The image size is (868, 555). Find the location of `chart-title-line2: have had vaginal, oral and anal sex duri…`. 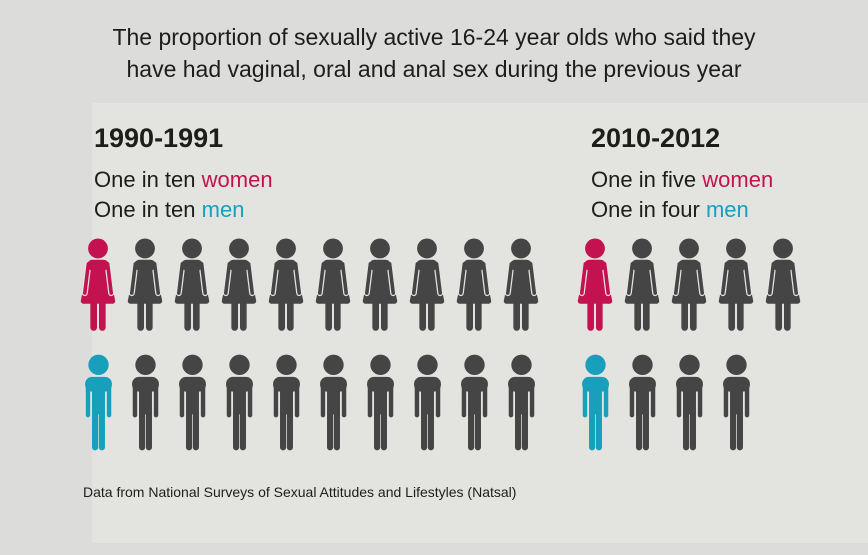

chart-title-line2: have had vaginal, oral and anal sex duri… is located at coordinates (434, 69).